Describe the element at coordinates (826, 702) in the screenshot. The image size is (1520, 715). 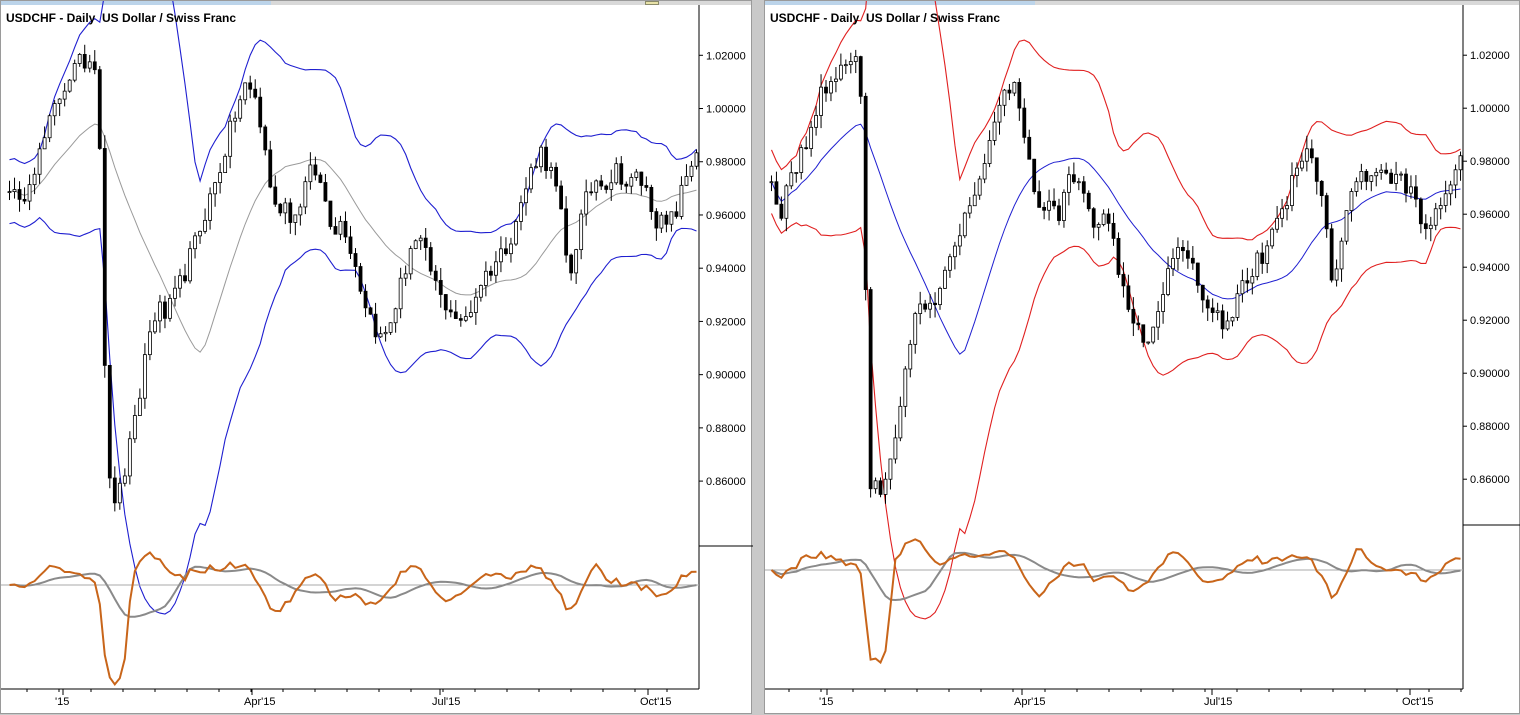
I see `x-tick-label: '15` at that location.